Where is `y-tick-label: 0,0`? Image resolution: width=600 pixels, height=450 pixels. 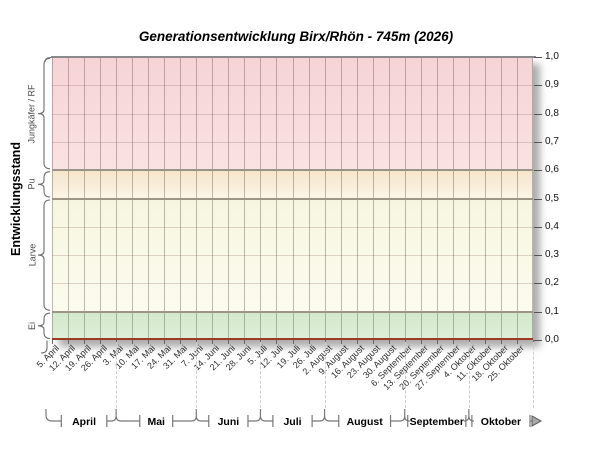
y-tick-label: 0,0 is located at coordinates (552, 339).